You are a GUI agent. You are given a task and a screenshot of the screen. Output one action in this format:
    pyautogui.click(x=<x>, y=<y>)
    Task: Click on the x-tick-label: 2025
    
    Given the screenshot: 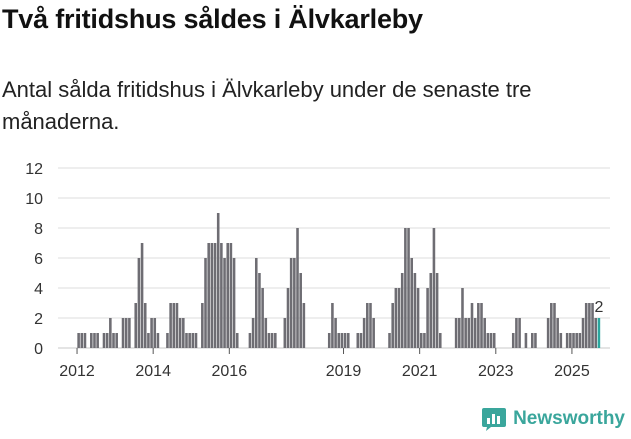 What is the action you would take?
    pyautogui.click(x=572, y=371)
    